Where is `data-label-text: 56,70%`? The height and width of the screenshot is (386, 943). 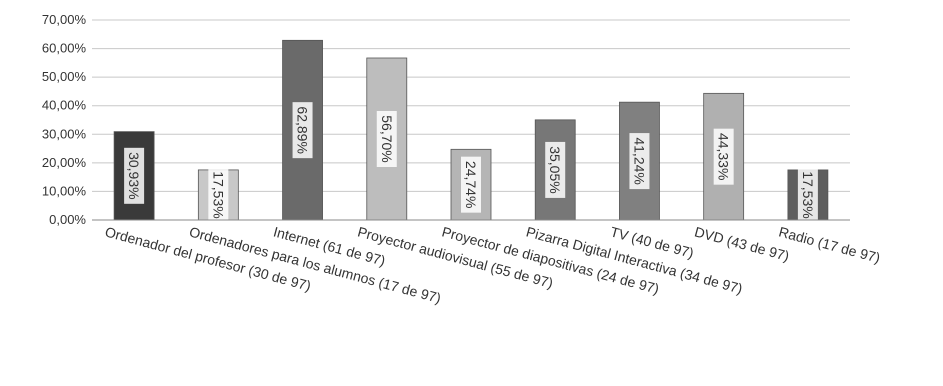
data-label-text: 56,70% is located at coordinates (387, 138).